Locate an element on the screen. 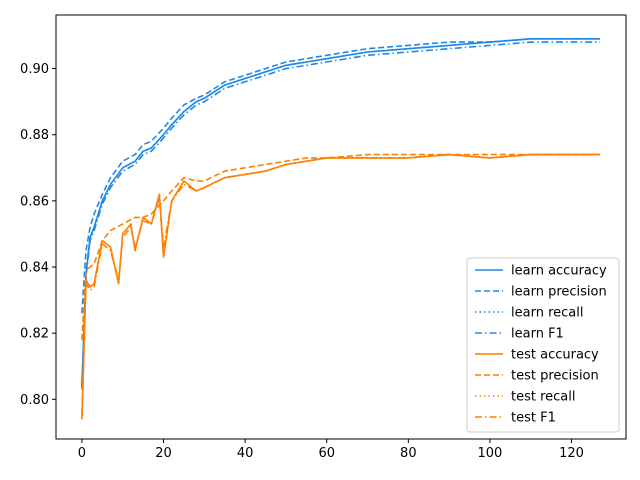  y-tick-label: 0.82 is located at coordinates (34, 334).